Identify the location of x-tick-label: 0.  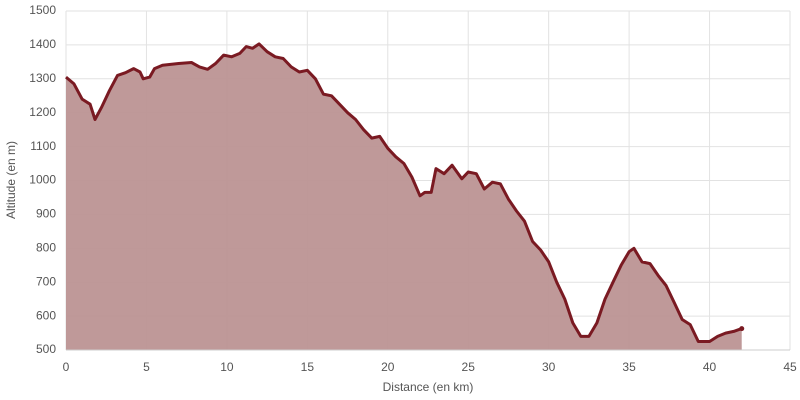
(66, 367).